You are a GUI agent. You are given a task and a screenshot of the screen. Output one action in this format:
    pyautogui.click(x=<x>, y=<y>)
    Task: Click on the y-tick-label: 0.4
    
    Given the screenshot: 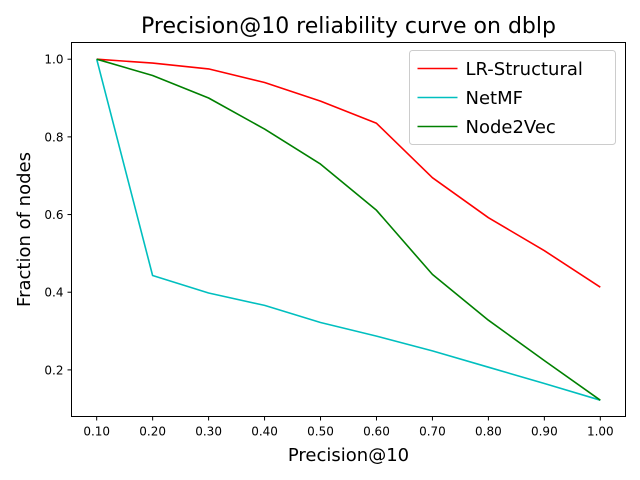 What is the action you would take?
    pyautogui.click(x=53, y=293)
    